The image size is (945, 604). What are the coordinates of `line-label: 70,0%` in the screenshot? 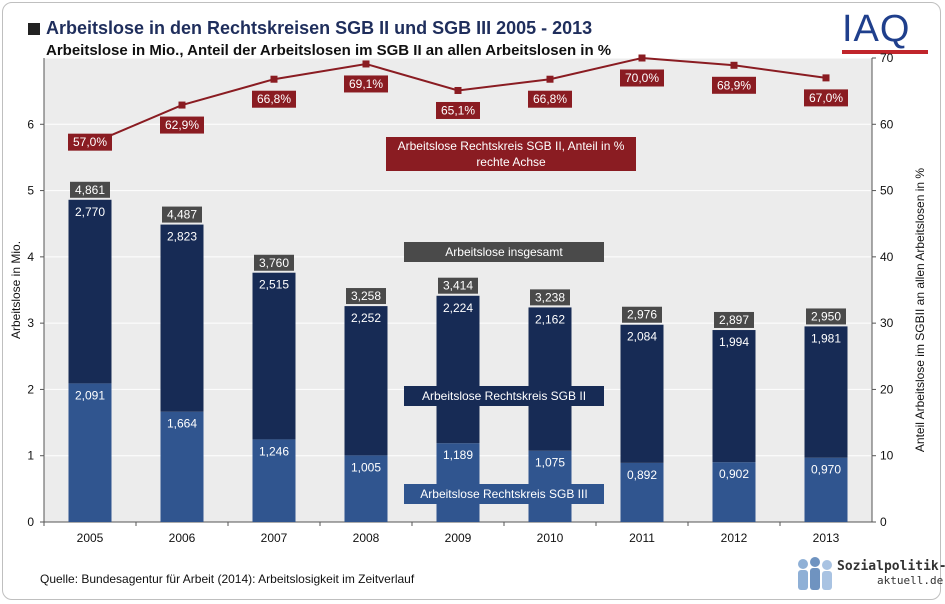 It's located at (642, 78).